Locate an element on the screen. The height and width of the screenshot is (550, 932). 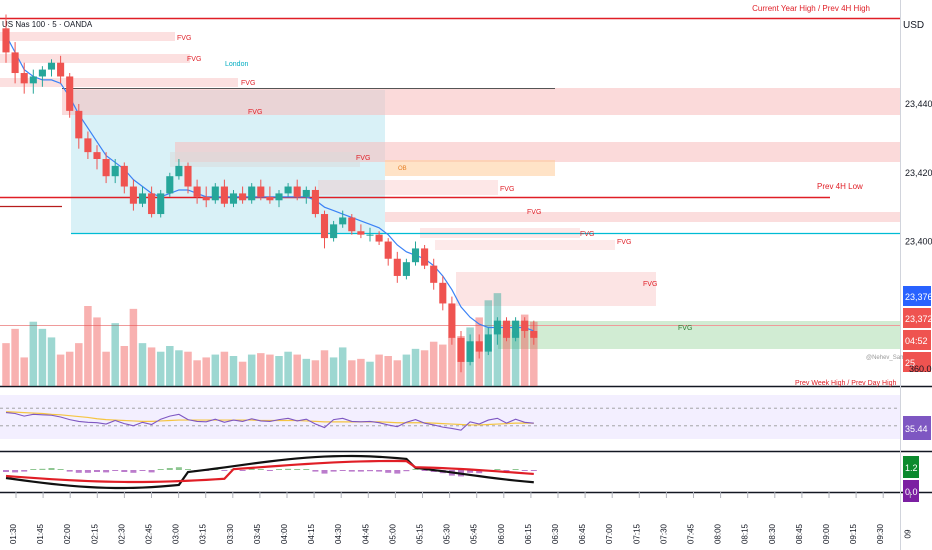
time-tick-label: 08:15 is located at coordinates (745, 533).